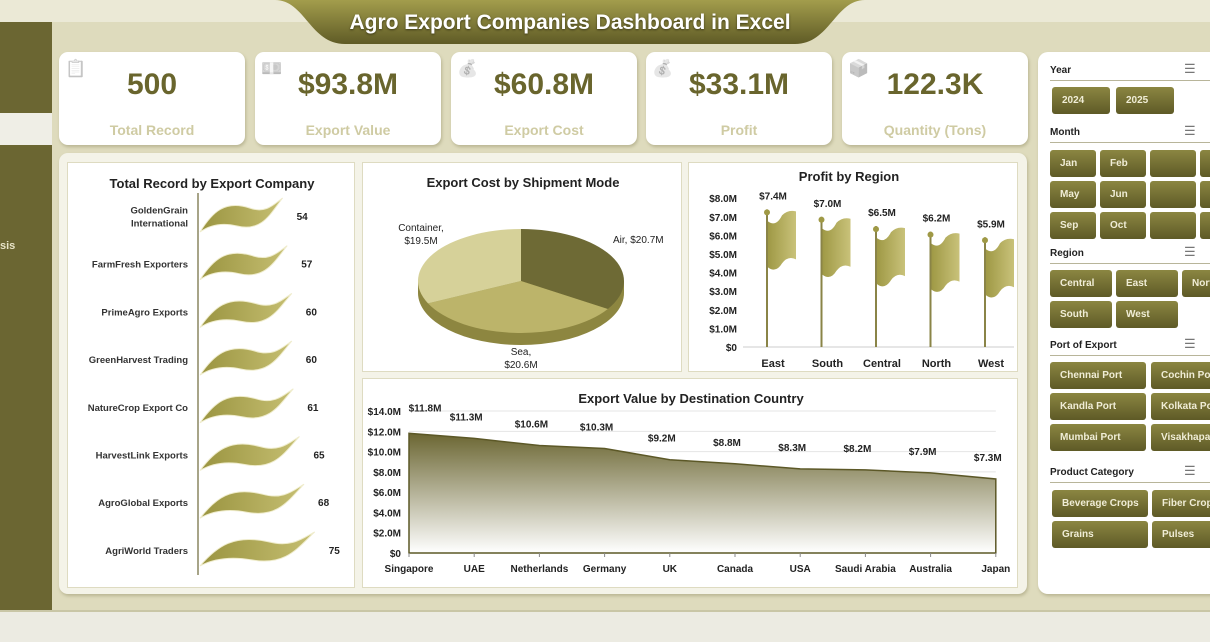 The height and width of the screenshot is (642, 1210). I want to click on category-label: PrimeAgro Exports, so click(144, 312).